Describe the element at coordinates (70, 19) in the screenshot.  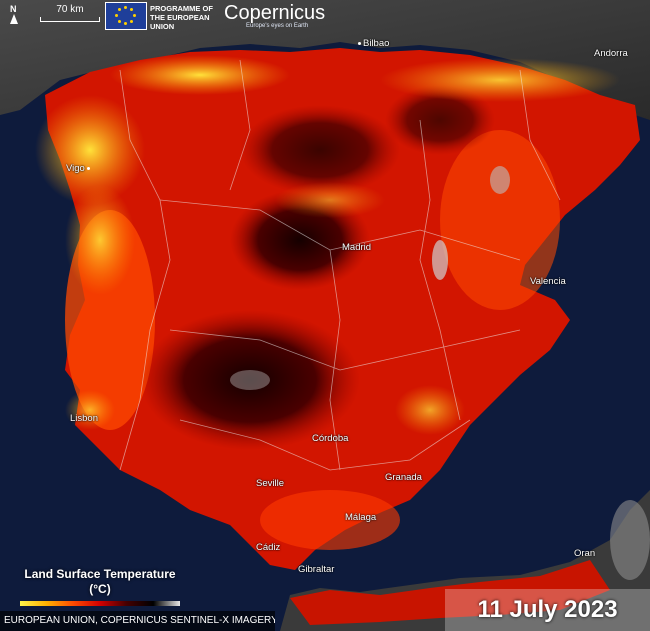
I see `scale-line` at that location.